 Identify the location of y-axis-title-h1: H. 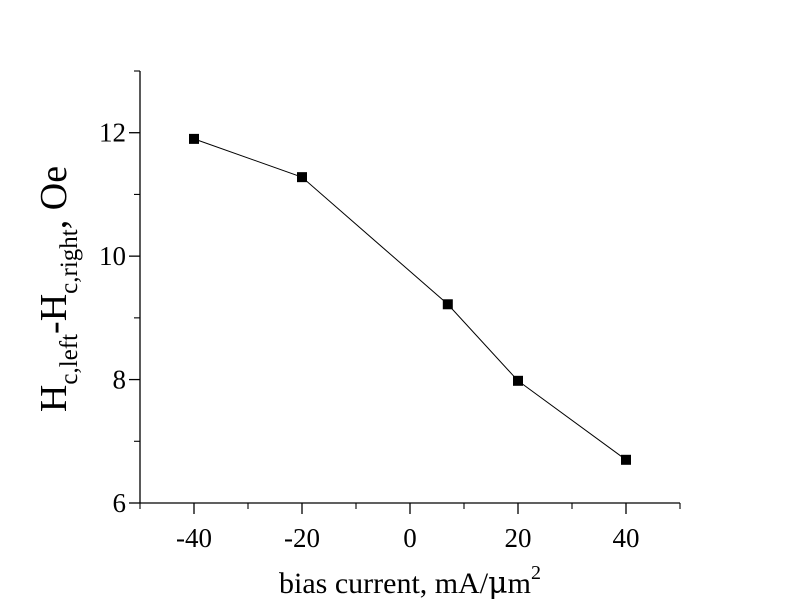
(54, 398).